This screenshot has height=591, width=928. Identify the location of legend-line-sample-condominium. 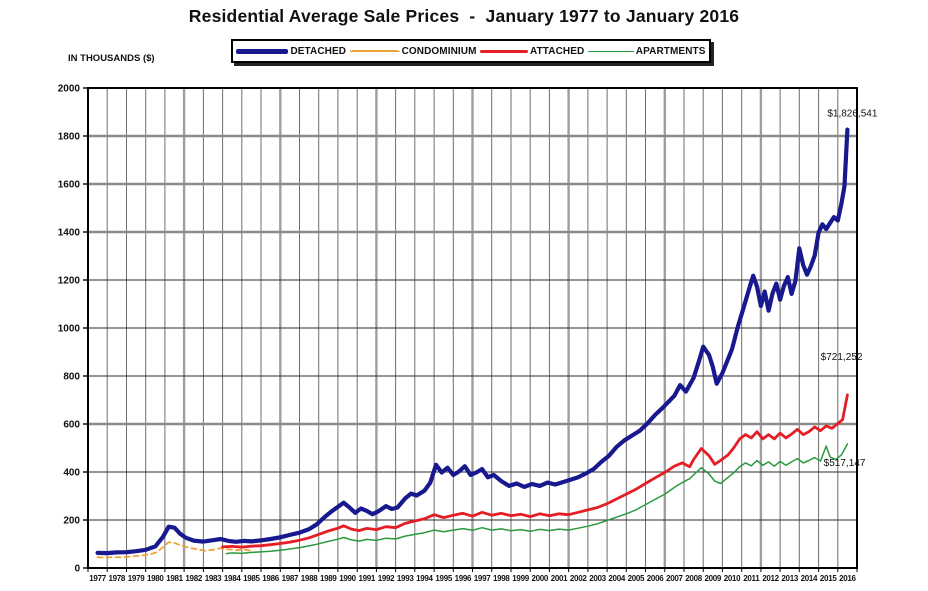
(374, 51).